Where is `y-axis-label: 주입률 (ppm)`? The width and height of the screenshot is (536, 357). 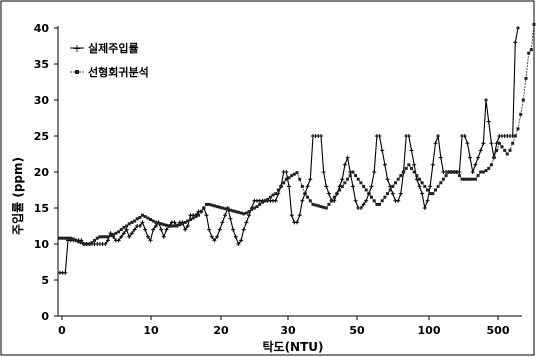 y-axis-label: 주입률 (ppm) is located at coordinates (18, 196).